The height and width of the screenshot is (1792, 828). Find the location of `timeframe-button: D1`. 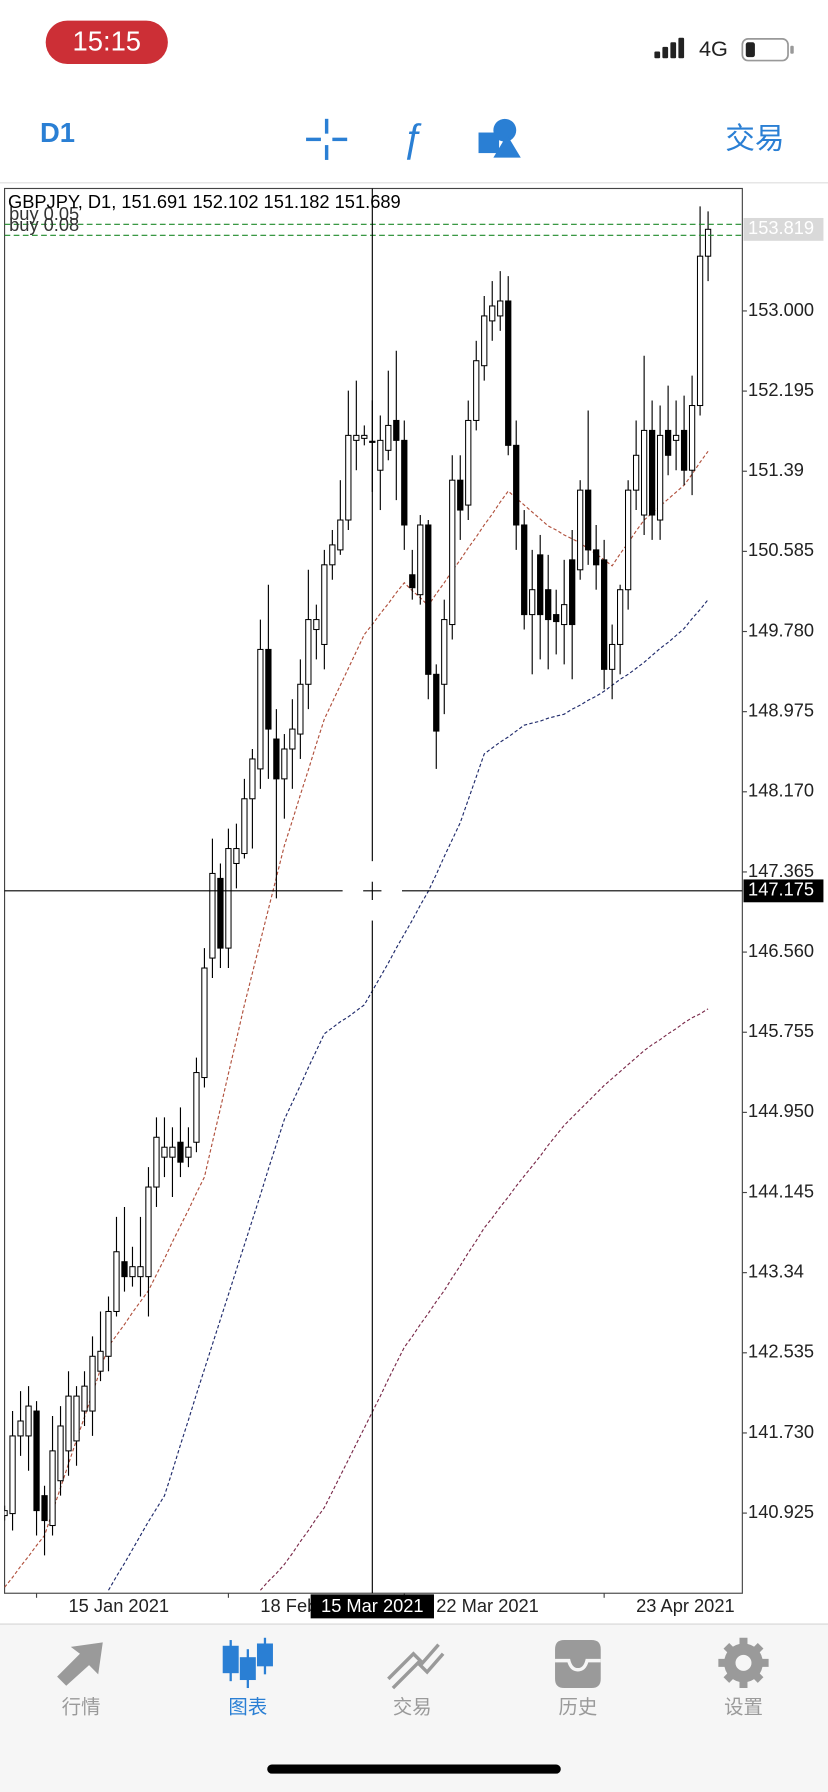

timeframe-button: D1 is located at coordinates (57, 132).